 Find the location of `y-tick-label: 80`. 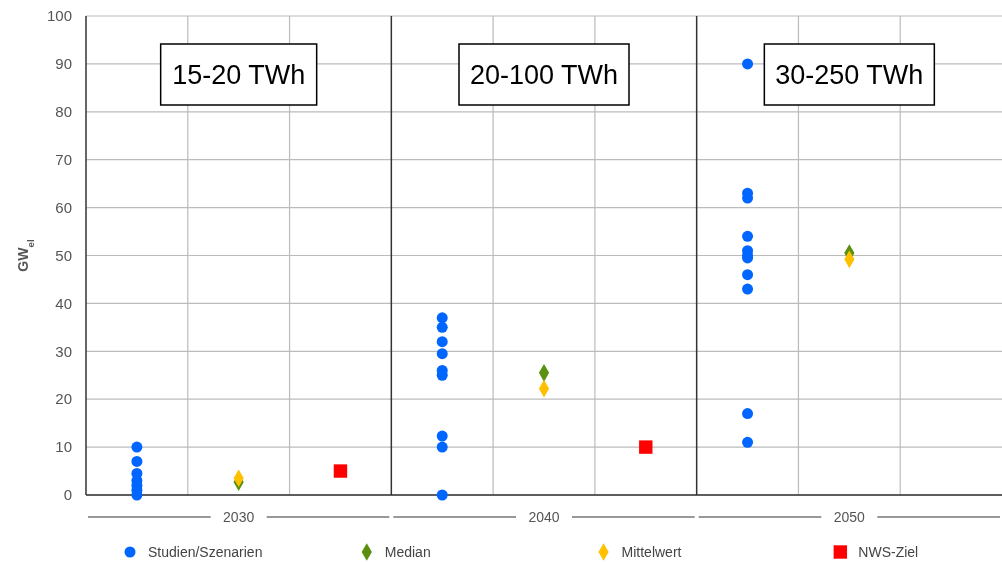

y-tick-label: 80 is located at coordinates (63, 112).